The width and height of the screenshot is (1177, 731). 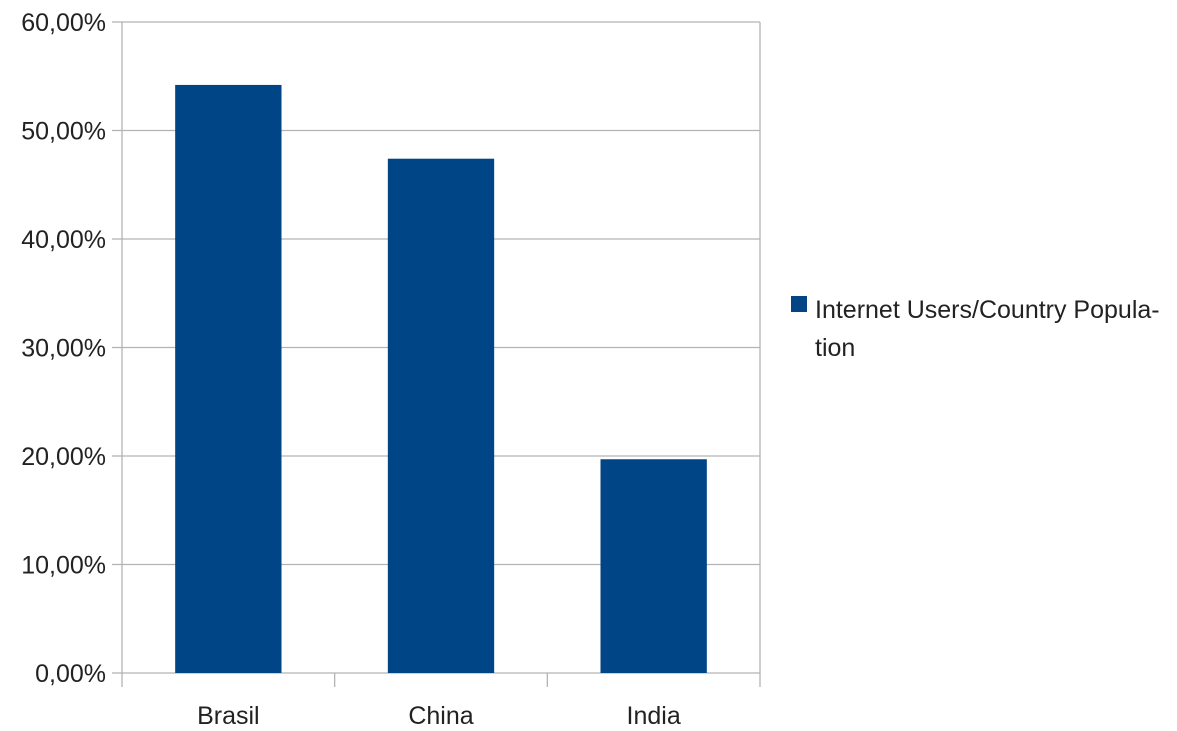 I want to click on x-tick-label: Brasil, so click(x=228, y=716).